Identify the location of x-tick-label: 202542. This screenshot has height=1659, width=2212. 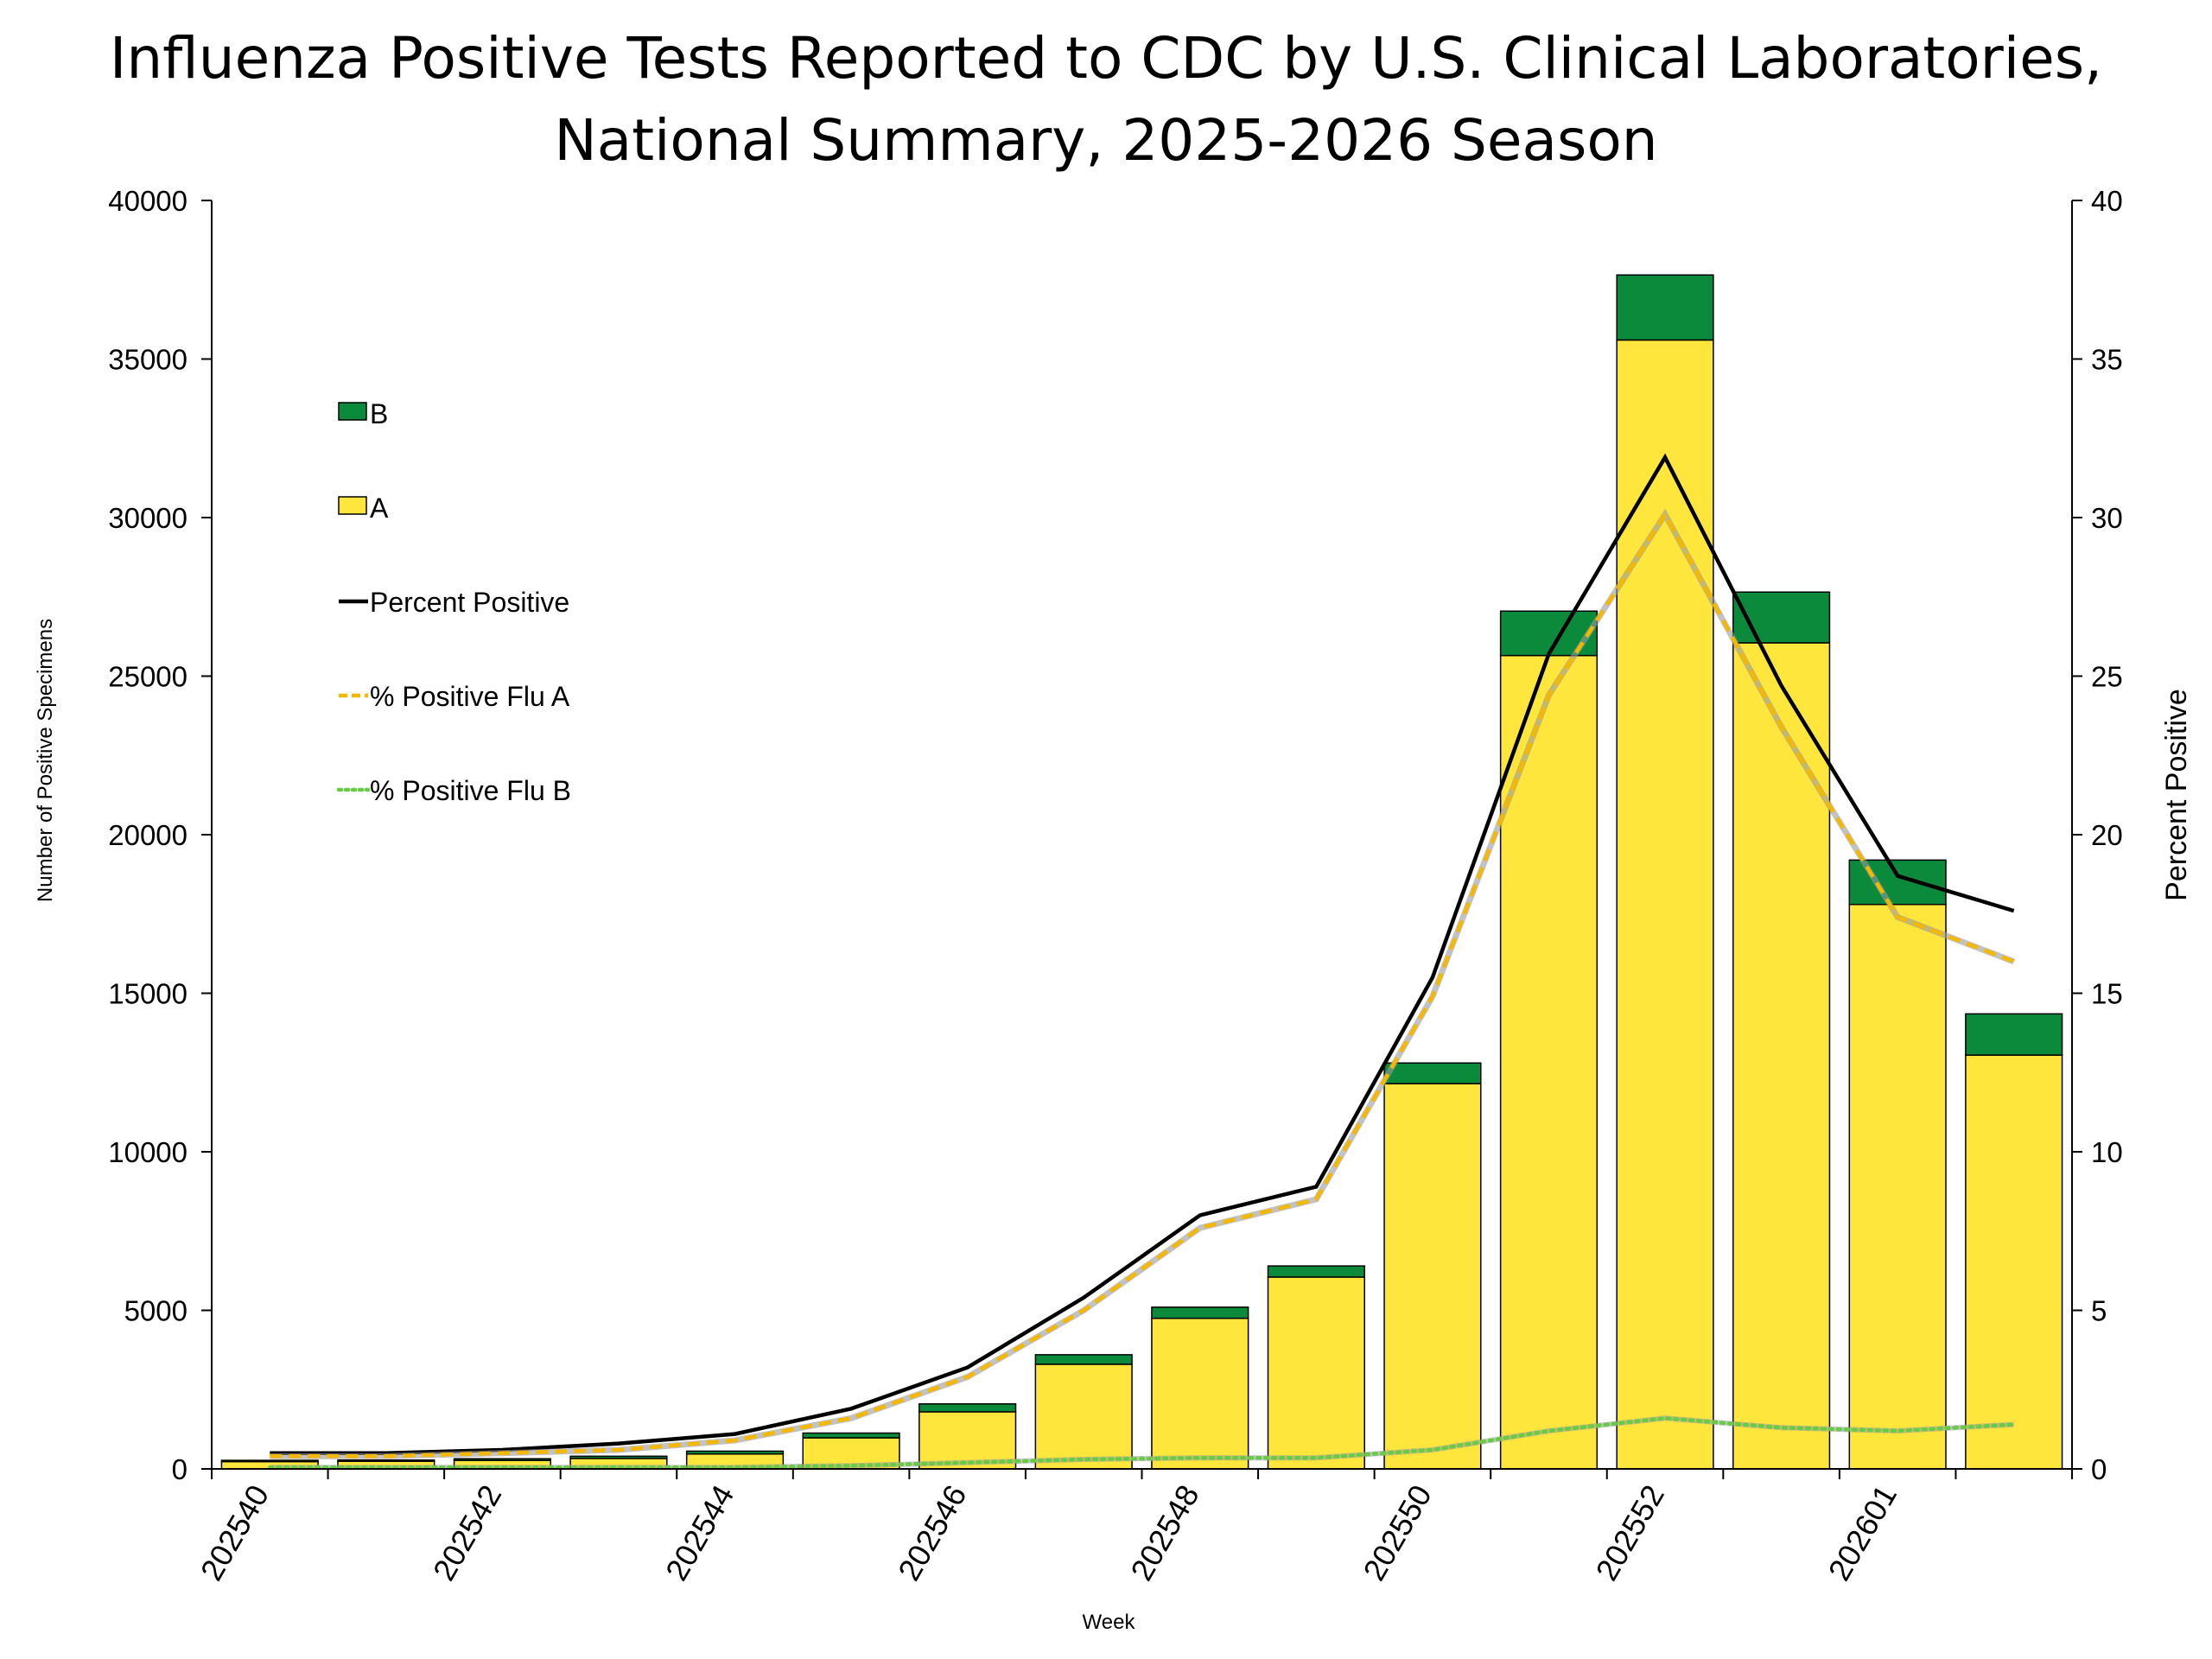
(467, 1533).